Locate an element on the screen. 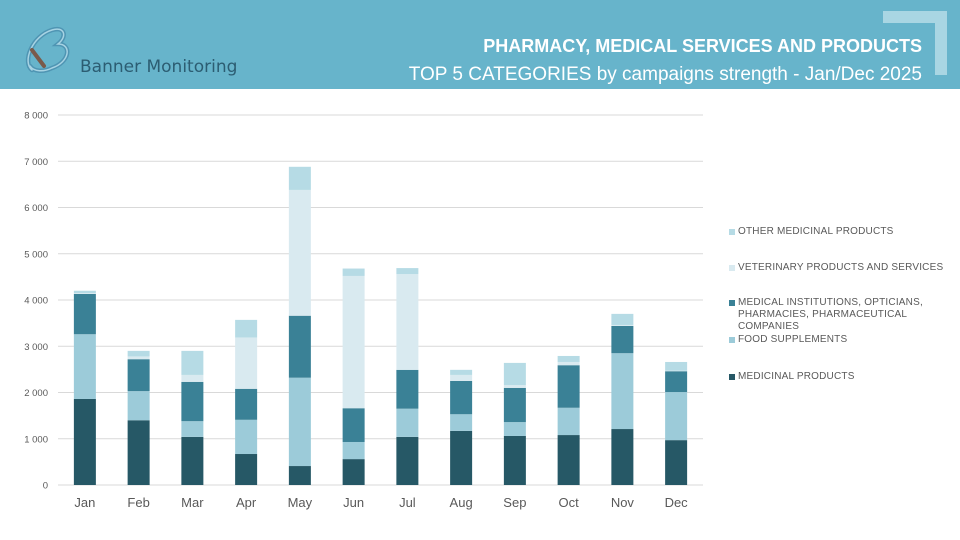  corner-bracket-decoration is located at coordinates (915, 43).